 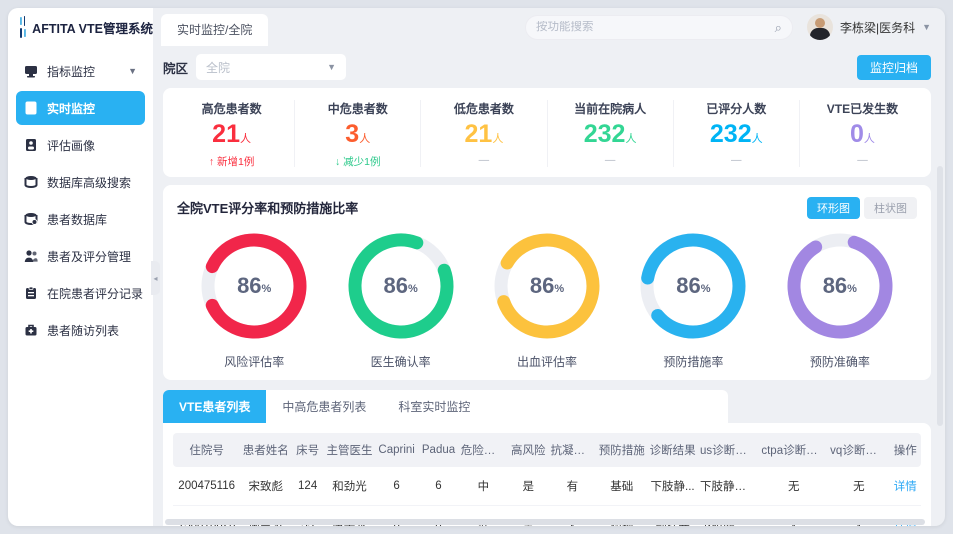 I want to click on toolbar: 院区 全院 ▼ 监控归档, so click(x=547, y=67).